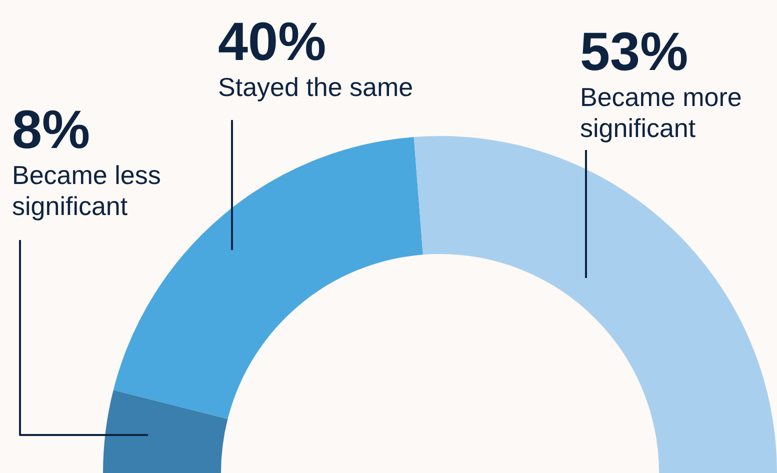 Image resolution: width=777 pixels, height=473 pixels. Describe the element at coordinates (51, 130) in the screenshot. I see `data-label: 8%` at that location.